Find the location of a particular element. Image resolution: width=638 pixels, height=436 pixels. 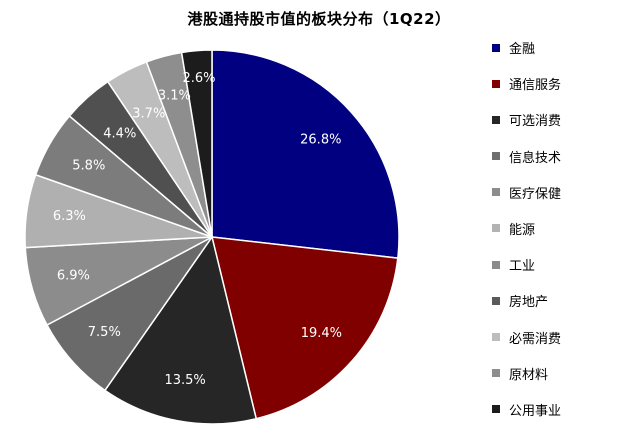

legend-label-11: 公用事业 is located at coordinates (535, 411).